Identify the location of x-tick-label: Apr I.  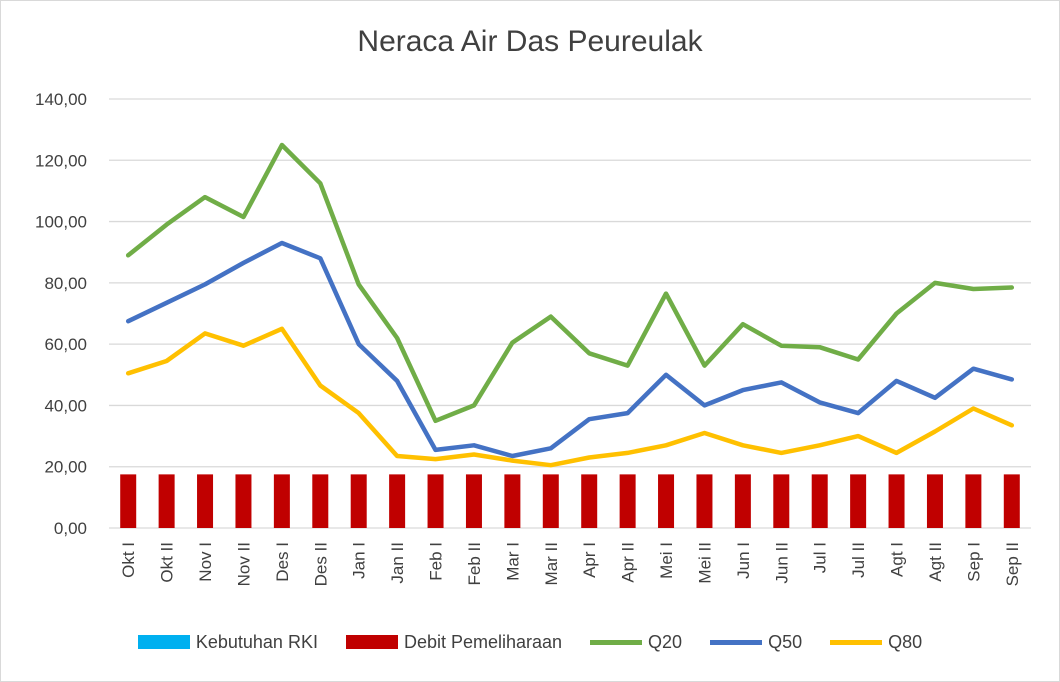
(589, 560).